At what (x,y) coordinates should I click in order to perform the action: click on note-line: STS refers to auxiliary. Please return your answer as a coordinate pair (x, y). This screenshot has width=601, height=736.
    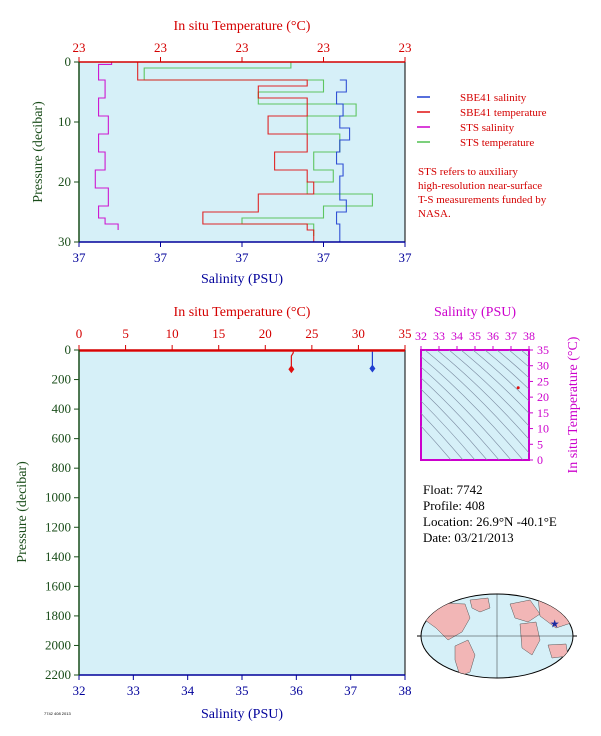
    Looking at the image, I should click on (468, 172).